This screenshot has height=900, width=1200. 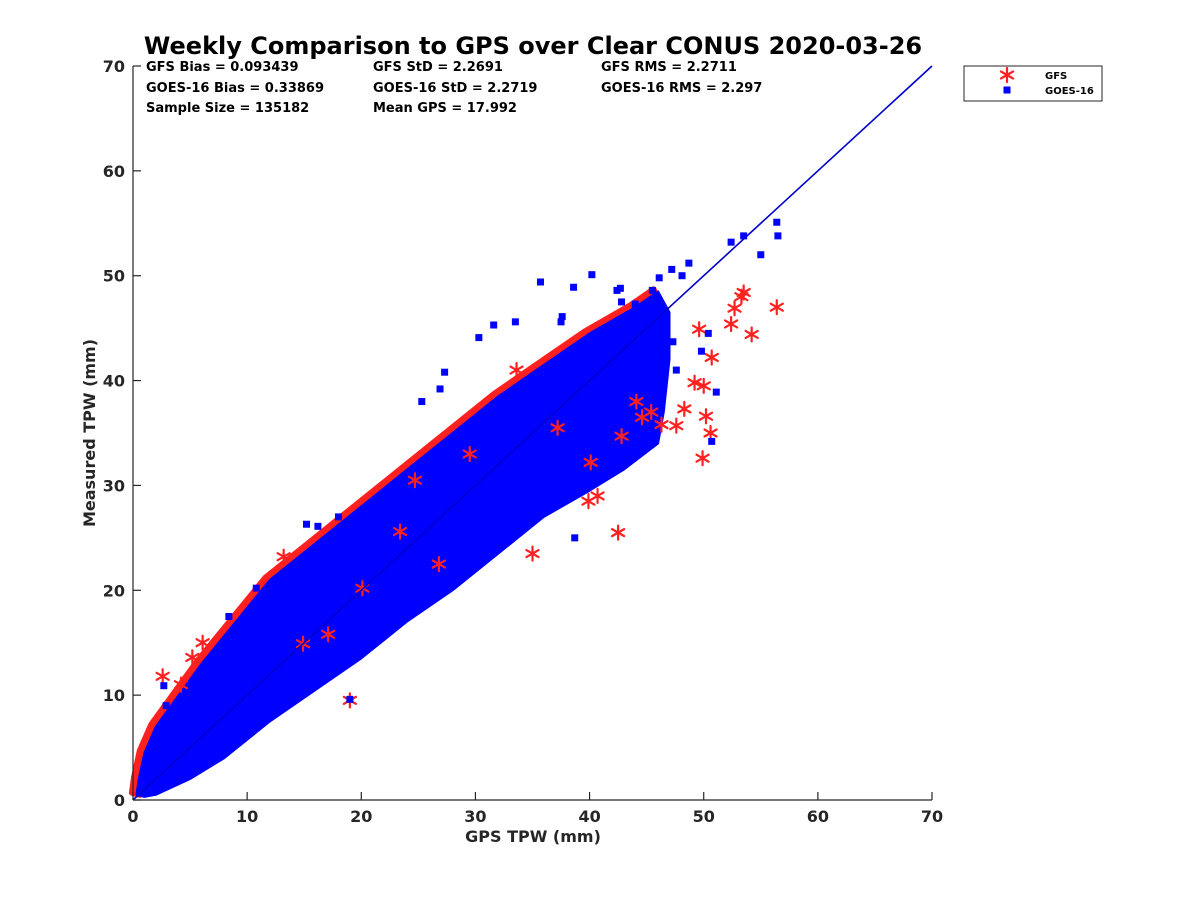 I want to click on x-tick-label: 30, so click(x=475, y=816).